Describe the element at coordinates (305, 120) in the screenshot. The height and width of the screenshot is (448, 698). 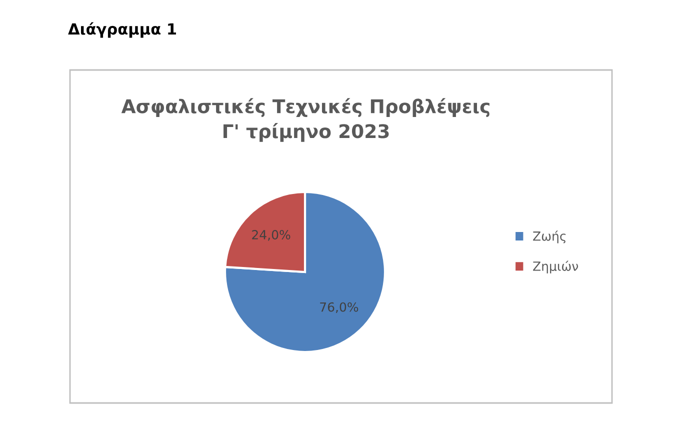
I see `chart-title: Ασφαλιστικές Τεχνικές Προβλέψεις Γ' τρίμηνο 2023` at that location.